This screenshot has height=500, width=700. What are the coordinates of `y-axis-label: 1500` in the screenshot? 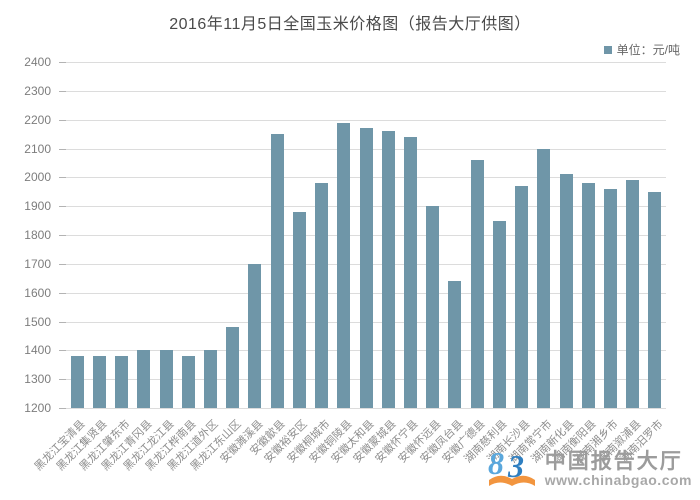 It's located at (37, 322).